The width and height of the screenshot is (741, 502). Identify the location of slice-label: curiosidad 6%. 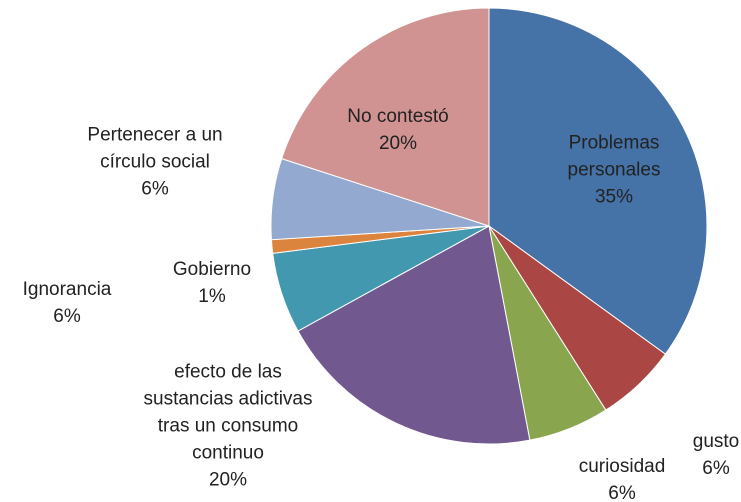
(622, 477).